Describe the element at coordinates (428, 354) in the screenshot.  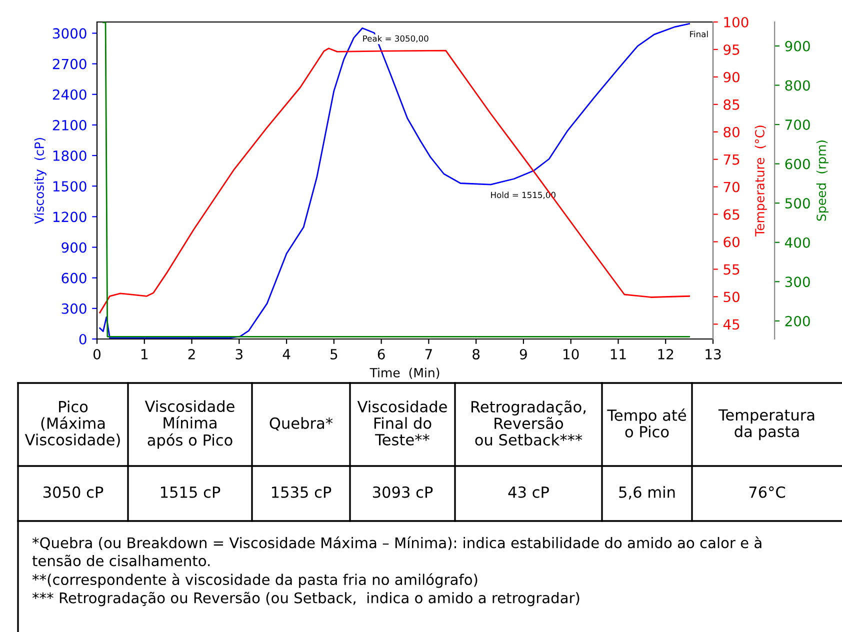
I see `x-tick-label: 7` at that location.